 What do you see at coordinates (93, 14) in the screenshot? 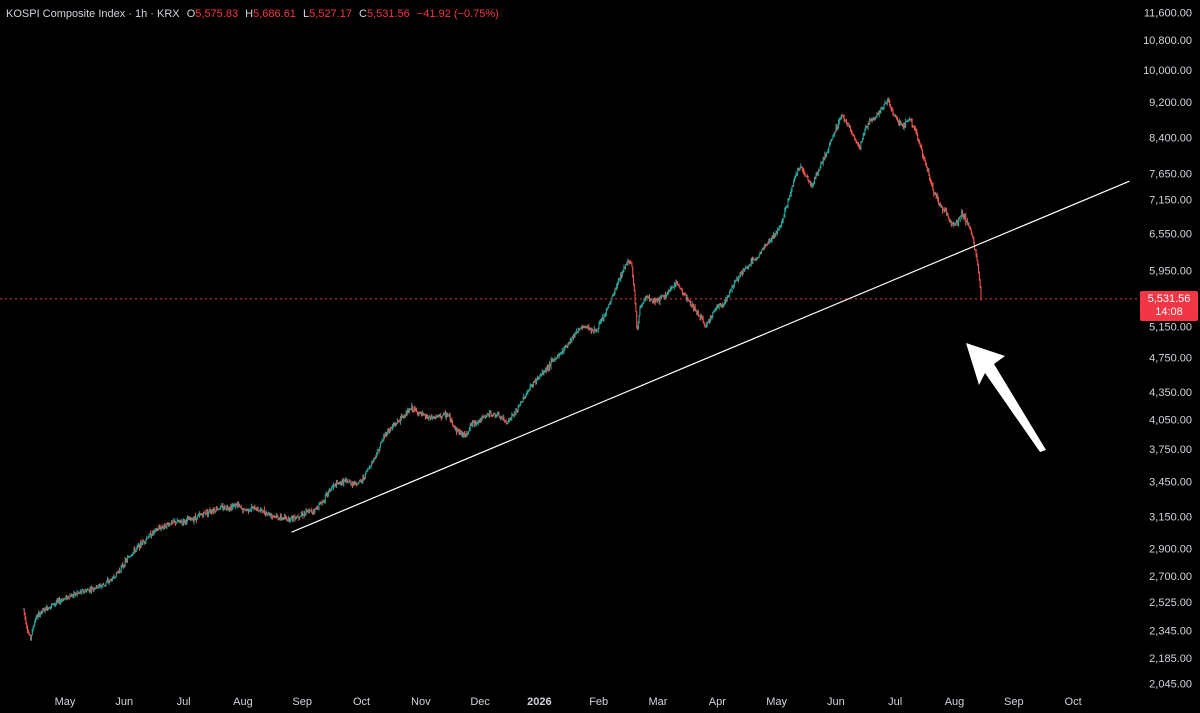
I see `symbol-title: KOSPI Composite Index · 1h · KRX` at bounding box center [93, 14].